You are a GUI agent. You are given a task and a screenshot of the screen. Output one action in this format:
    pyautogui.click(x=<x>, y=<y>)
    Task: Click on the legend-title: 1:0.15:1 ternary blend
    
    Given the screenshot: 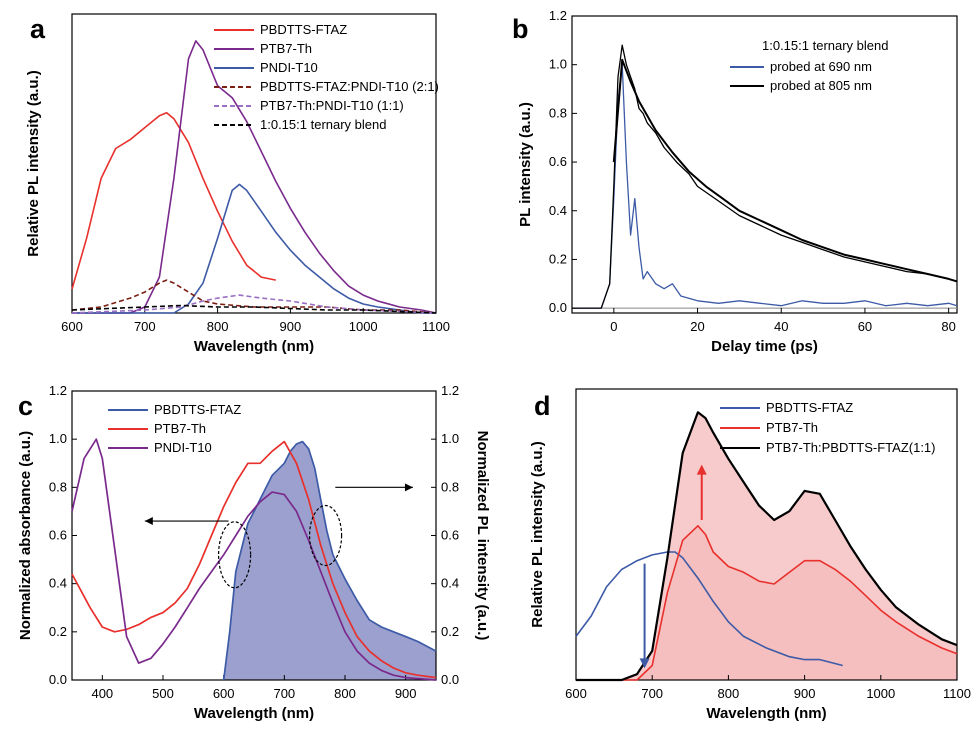 What is the action you would take?
    pyautogui.click(x=825, y=45)
    